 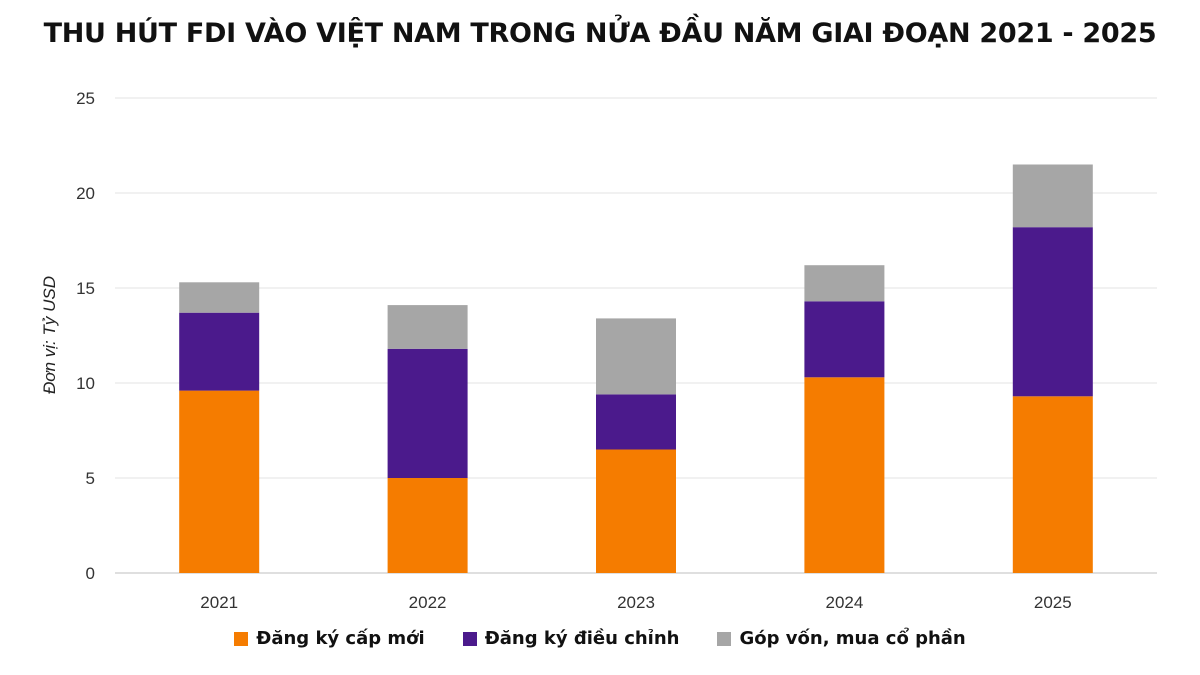 I want to click on y-tick-label: 15, so click(x=85, y=288).